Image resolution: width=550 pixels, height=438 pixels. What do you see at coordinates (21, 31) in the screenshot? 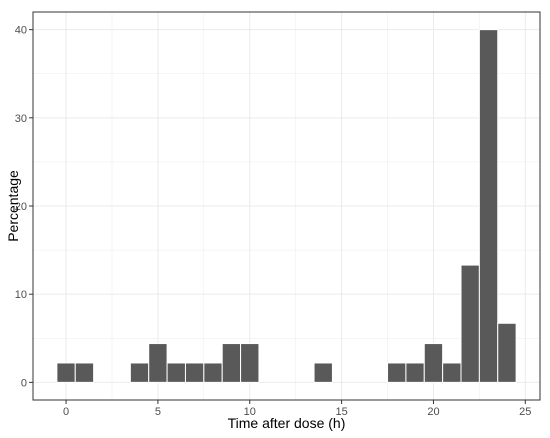
I see `y-tick-label: 40` at bounding box center [21, 31].